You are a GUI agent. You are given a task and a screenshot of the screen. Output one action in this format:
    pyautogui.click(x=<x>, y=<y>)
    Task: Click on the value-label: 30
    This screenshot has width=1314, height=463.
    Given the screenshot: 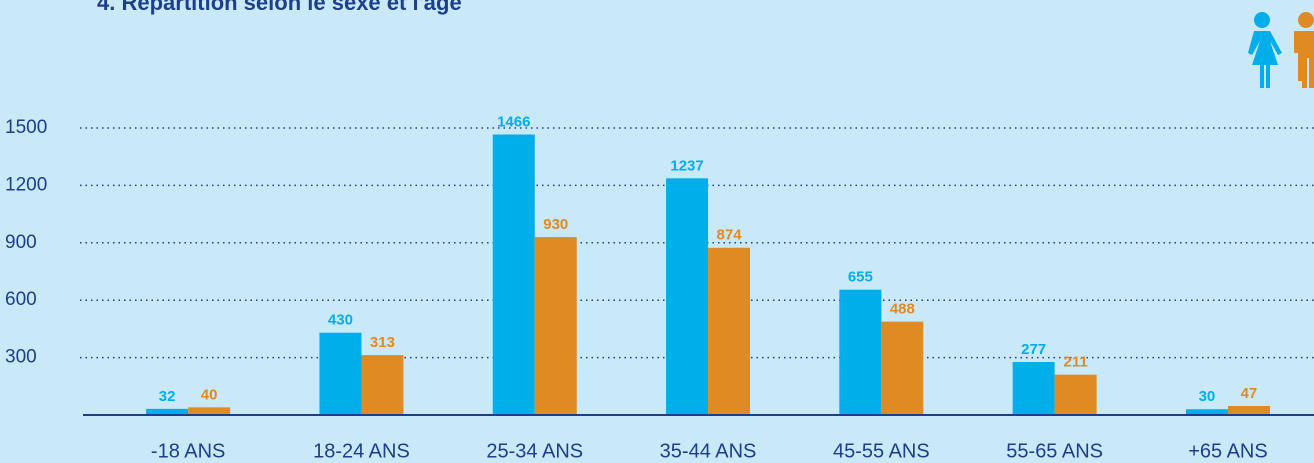 What is the action you would take?
    pyautogui.click(x=1207, y=396)
    